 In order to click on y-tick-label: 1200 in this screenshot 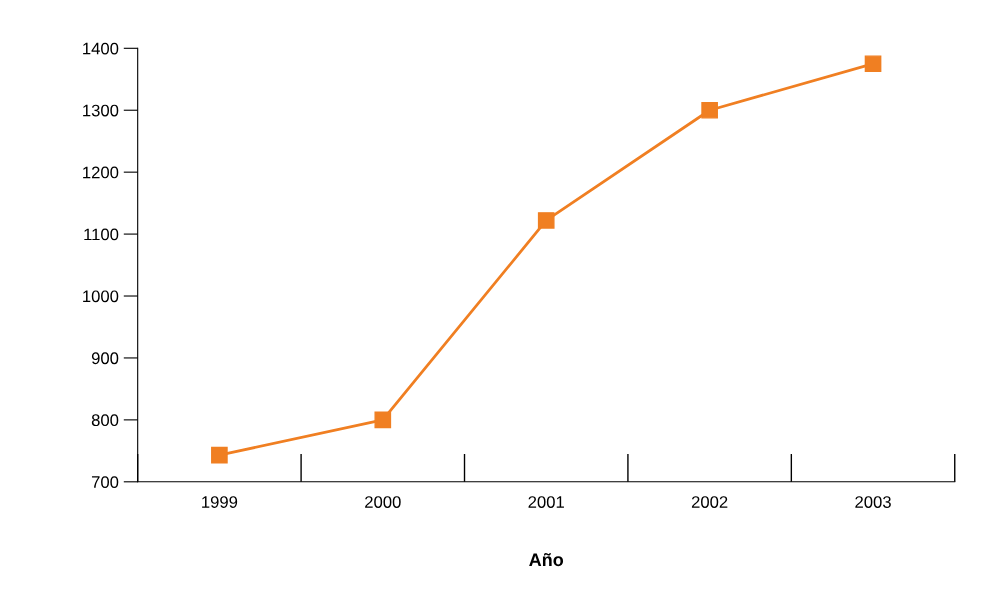, I will do `click(101, 172)`.